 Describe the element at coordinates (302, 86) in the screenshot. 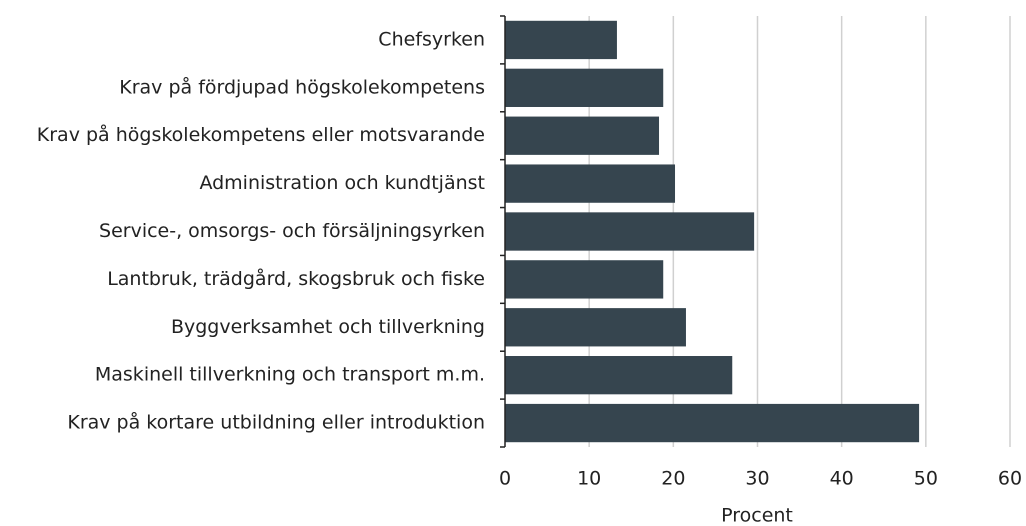

I see `y-tick-label: Krav på fördjupad högskolekompetens` at that location.